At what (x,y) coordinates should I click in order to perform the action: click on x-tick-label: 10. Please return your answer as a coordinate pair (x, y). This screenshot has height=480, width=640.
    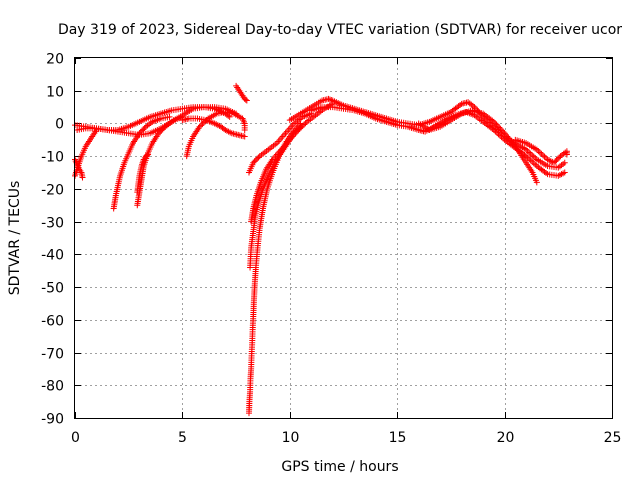
    Looking at the image, I should click on (291, 438).